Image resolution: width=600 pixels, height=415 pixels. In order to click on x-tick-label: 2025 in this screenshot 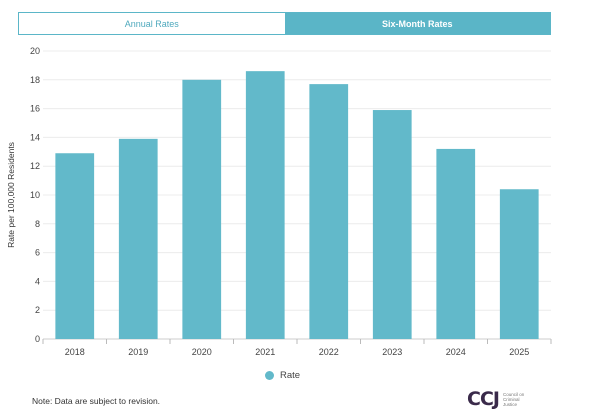, I will do `click(519, 352)`.